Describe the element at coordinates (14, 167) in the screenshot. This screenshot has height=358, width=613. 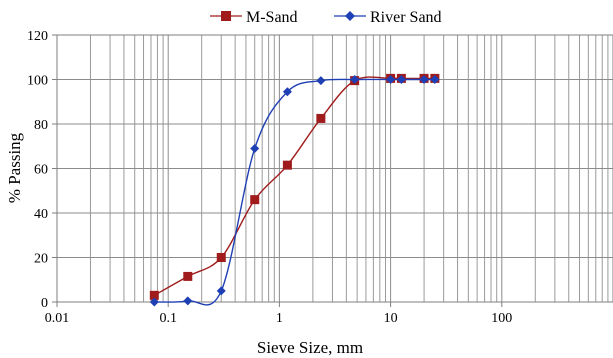
I see `y-axis-title: % Passing` at that location.